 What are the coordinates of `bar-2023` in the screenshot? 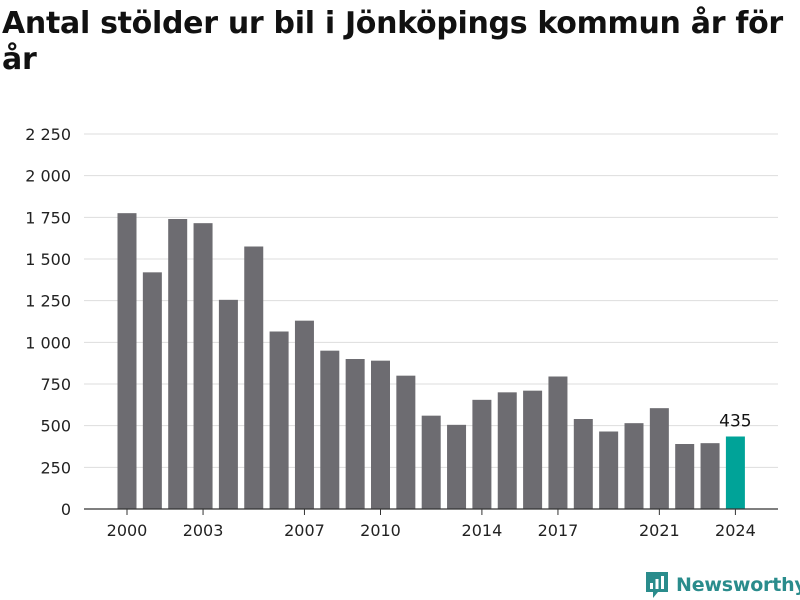 It's located at (710, 476).